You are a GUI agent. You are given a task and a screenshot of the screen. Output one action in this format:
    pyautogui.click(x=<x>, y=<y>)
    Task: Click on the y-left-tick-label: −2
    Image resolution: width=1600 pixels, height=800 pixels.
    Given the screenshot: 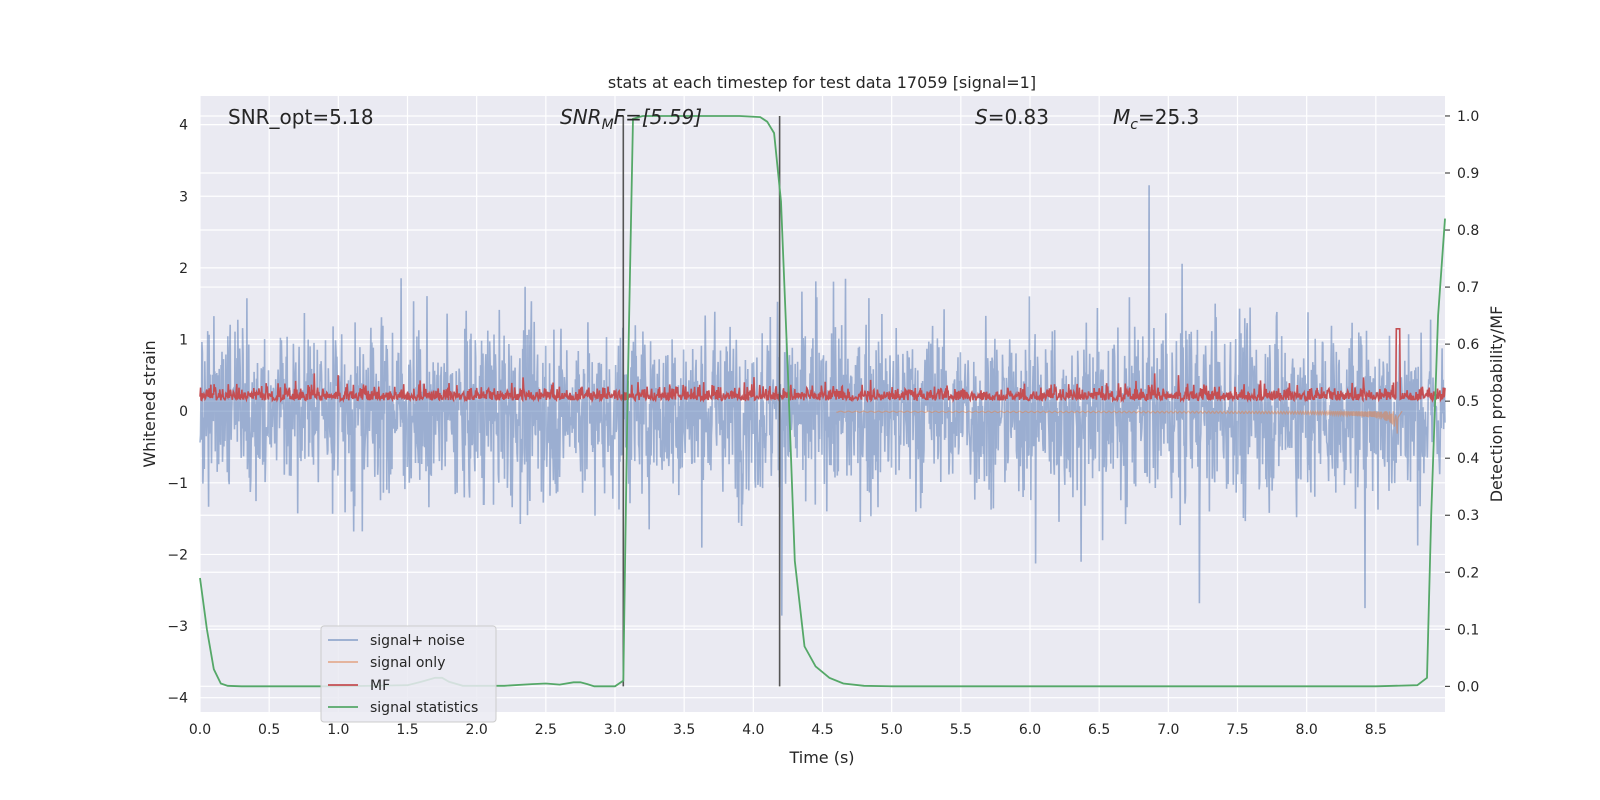 What is the action you would take?
    pyautogui.click(x=177, y=555)
    